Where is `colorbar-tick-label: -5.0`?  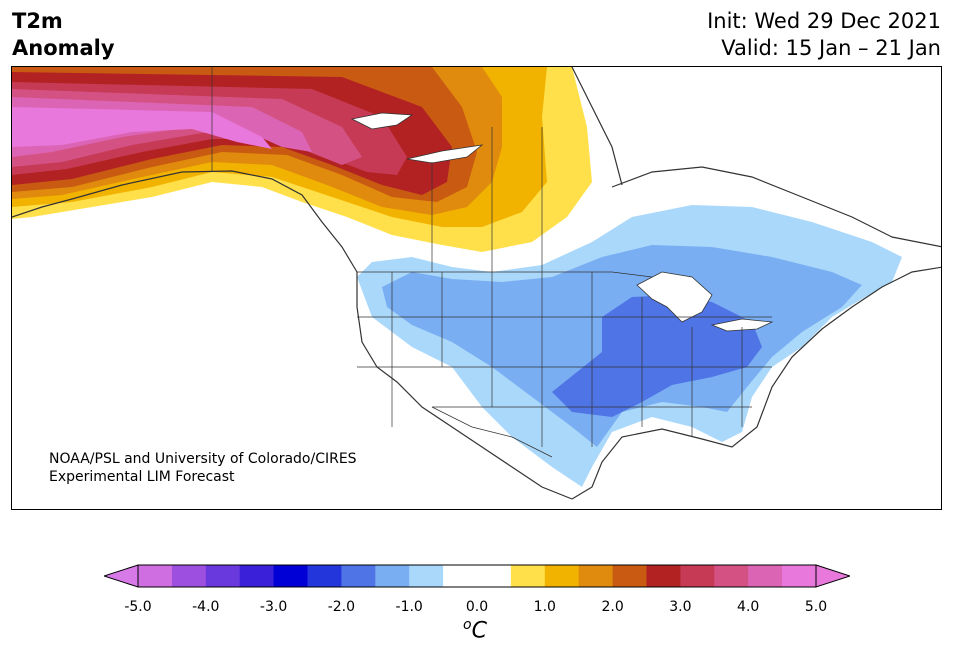
colorbar-tick-label: -5.0 is located at coordinates (138, 607).